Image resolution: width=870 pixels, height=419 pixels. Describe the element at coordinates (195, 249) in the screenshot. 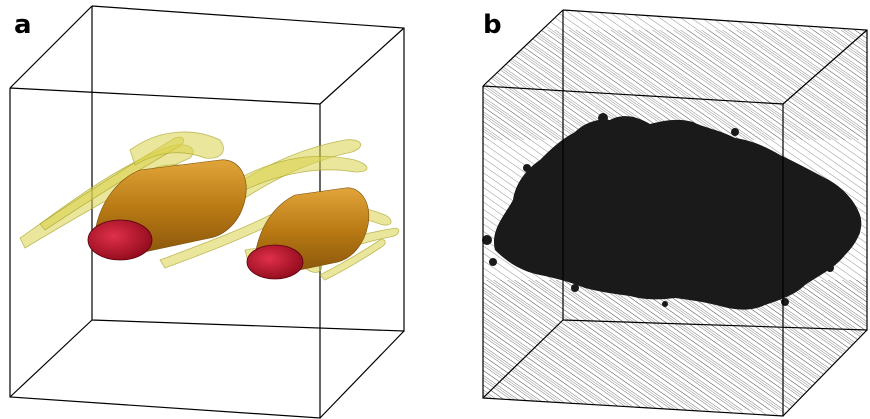

I see `vortex-cores` at that location.